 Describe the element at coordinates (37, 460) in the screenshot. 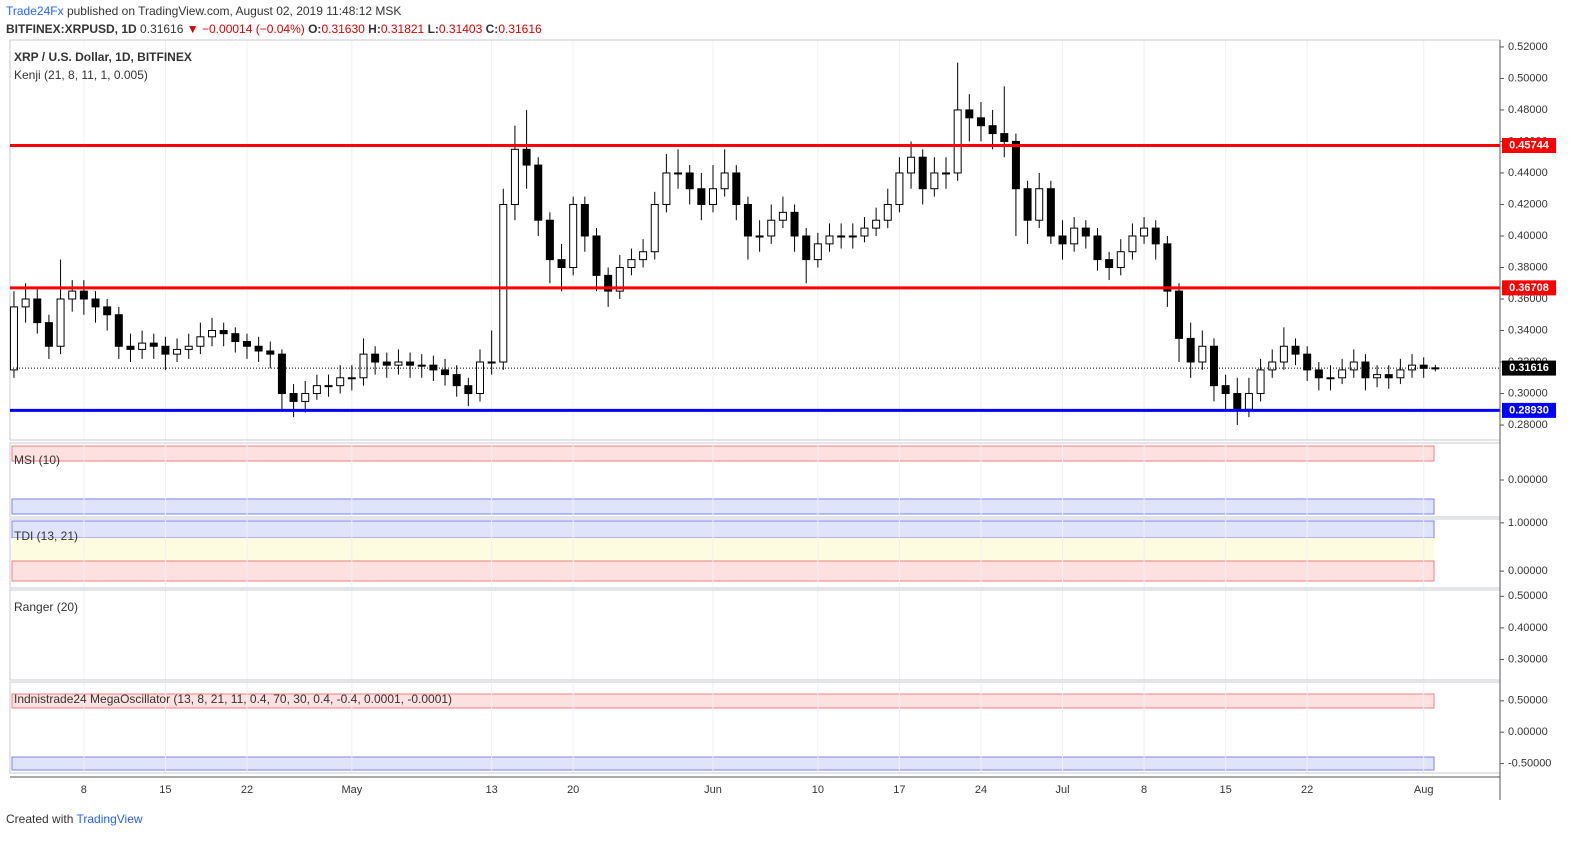

I see `panel-title: MSI (10)` at that location.